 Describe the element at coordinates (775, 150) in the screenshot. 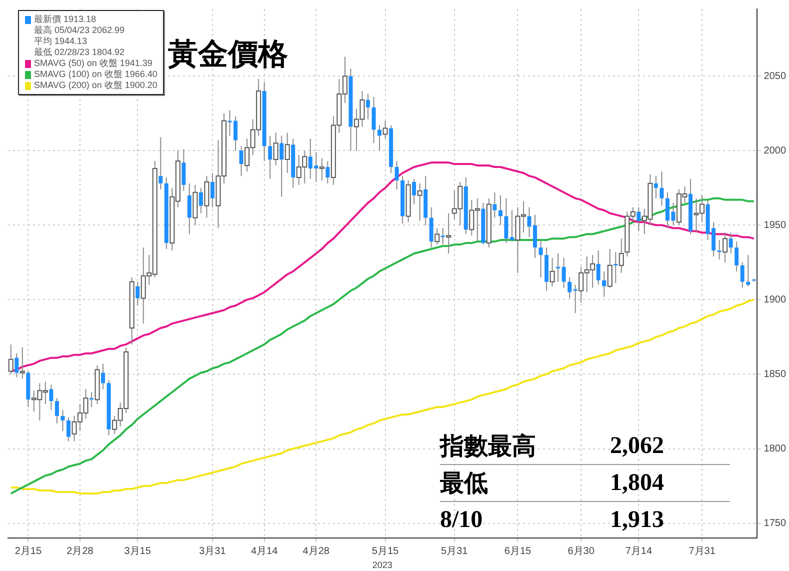

I see `y-tick-label: 2000` at that location.